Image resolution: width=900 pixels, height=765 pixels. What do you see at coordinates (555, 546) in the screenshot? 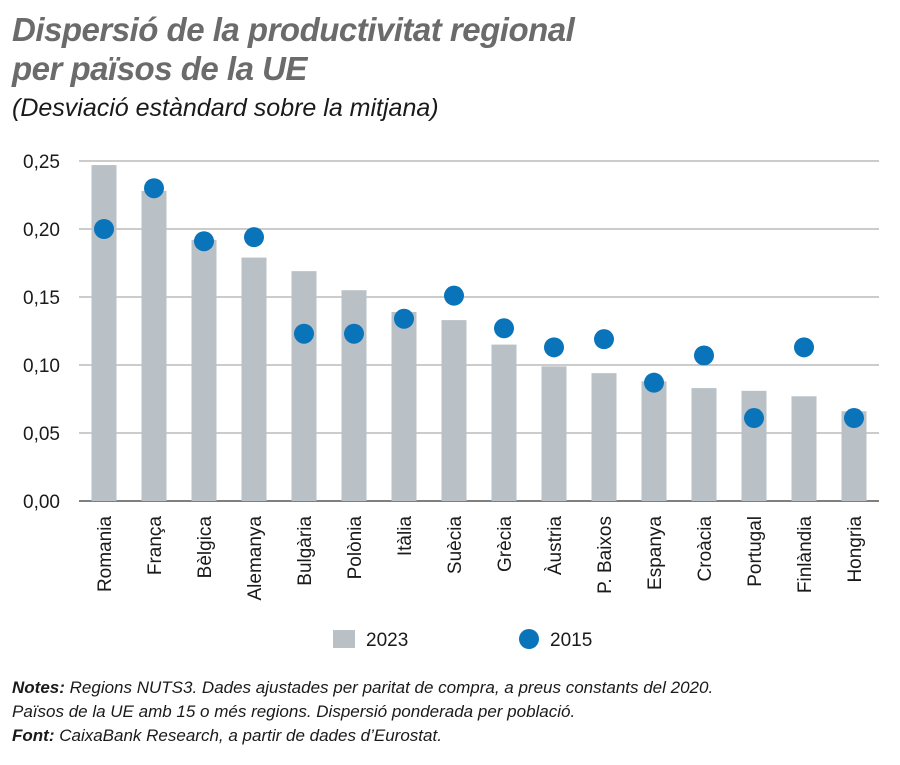
I see `x-tick-label: Àustria` at bounding box center [555, 546].